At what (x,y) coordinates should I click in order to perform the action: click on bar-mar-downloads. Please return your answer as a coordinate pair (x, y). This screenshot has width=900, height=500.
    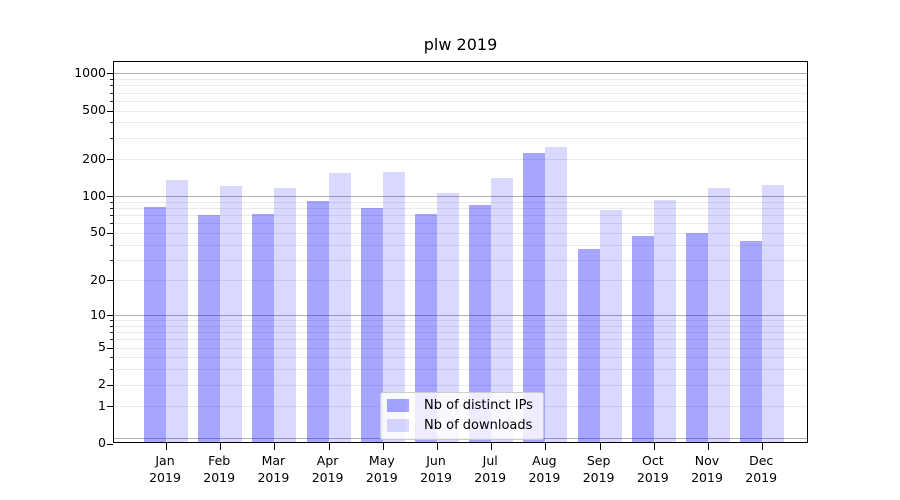
    Looking at the image, I should click on (285, 314).